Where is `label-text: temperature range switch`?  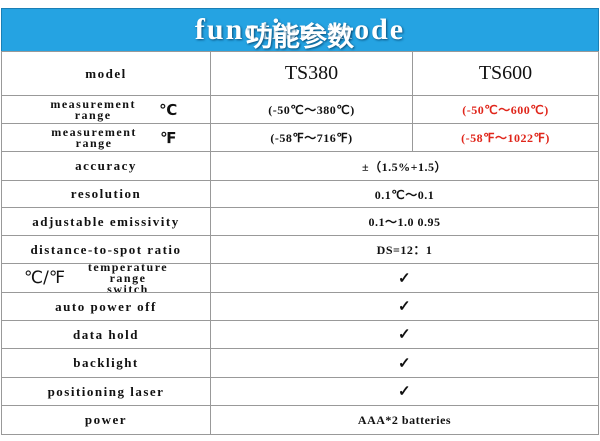 label-text: temperature range switch is located at coordinates (128, 277).